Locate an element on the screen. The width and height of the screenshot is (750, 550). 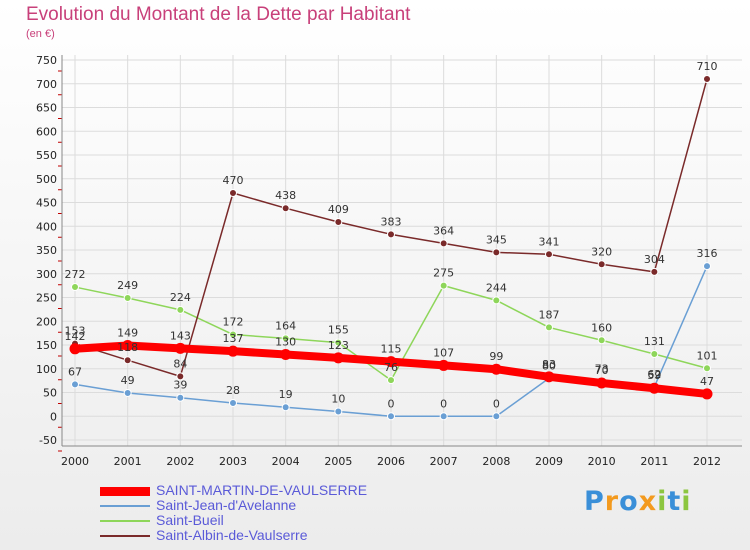
data-label: 131 is located at coordinates (654, 341).